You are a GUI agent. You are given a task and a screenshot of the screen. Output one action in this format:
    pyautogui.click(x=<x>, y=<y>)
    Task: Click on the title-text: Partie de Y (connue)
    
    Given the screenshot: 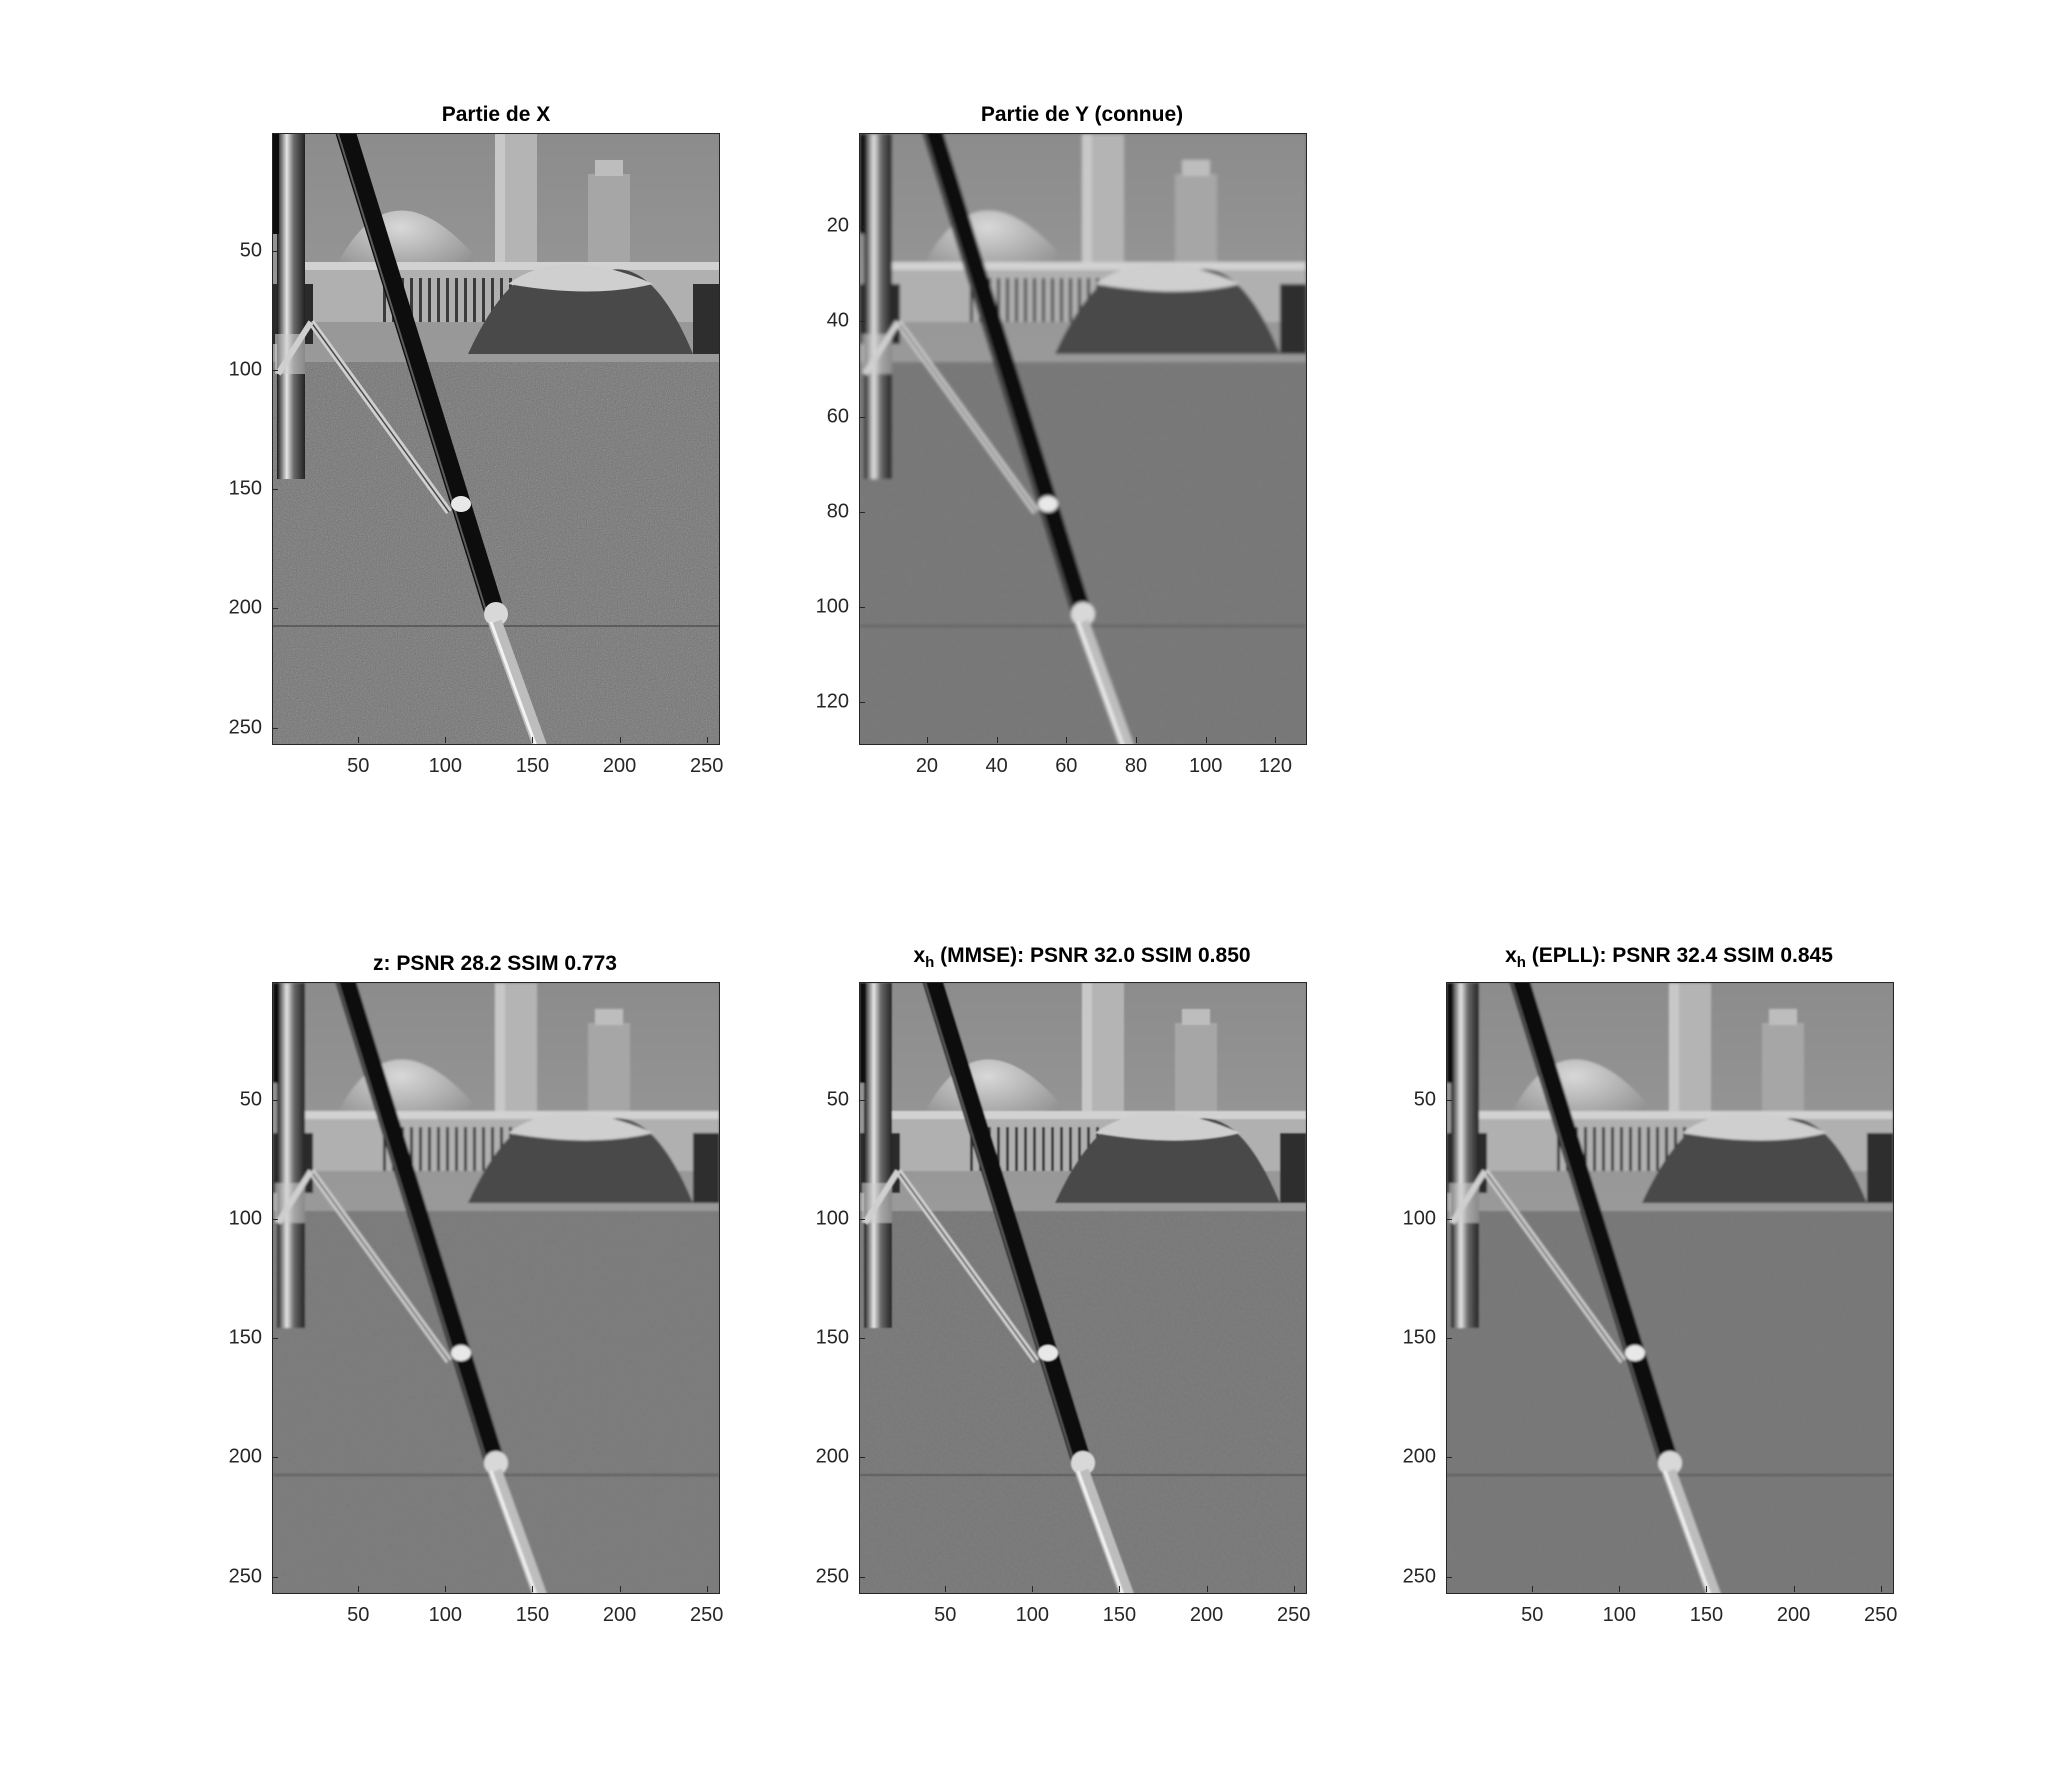 What is the action you would take?
    pyautogui.click(x=1082, y=114)
    